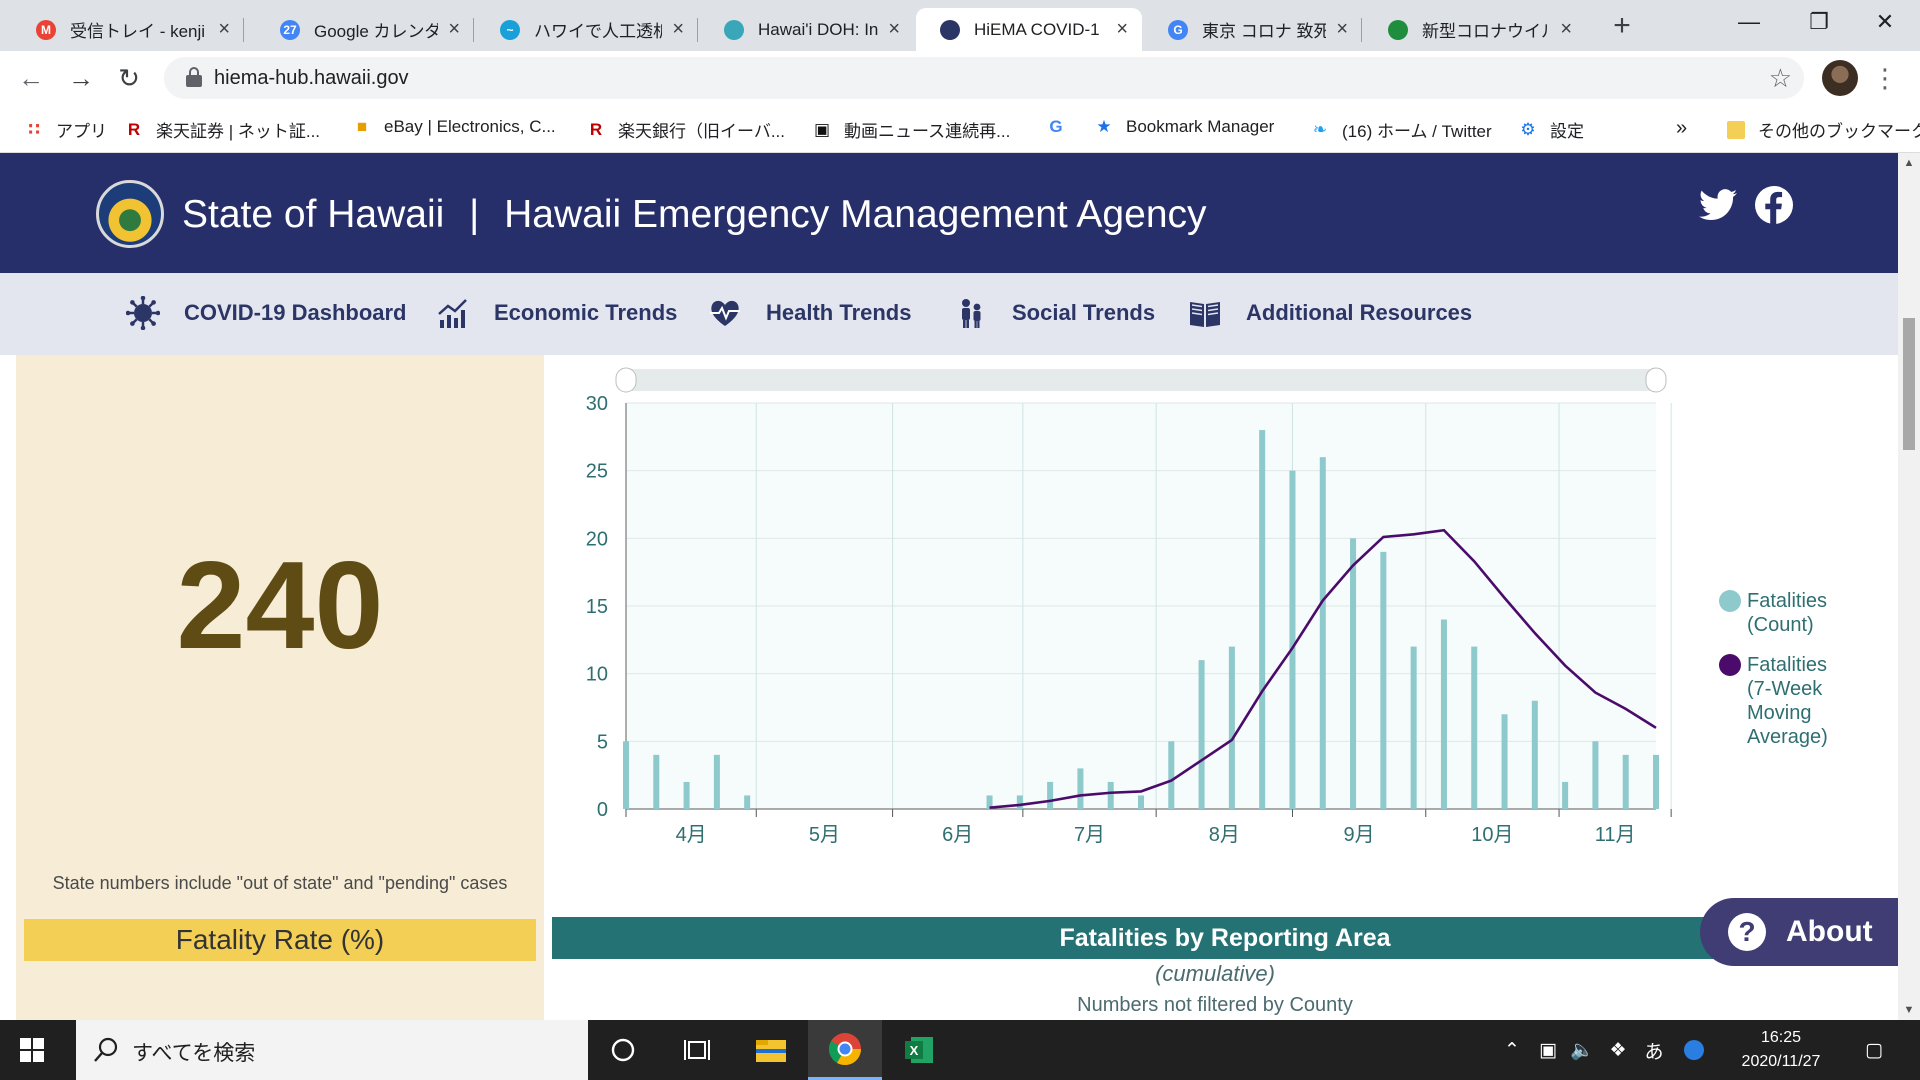  I want to click on nav-item: COVID-19 Dashboard, so click(266, 313).